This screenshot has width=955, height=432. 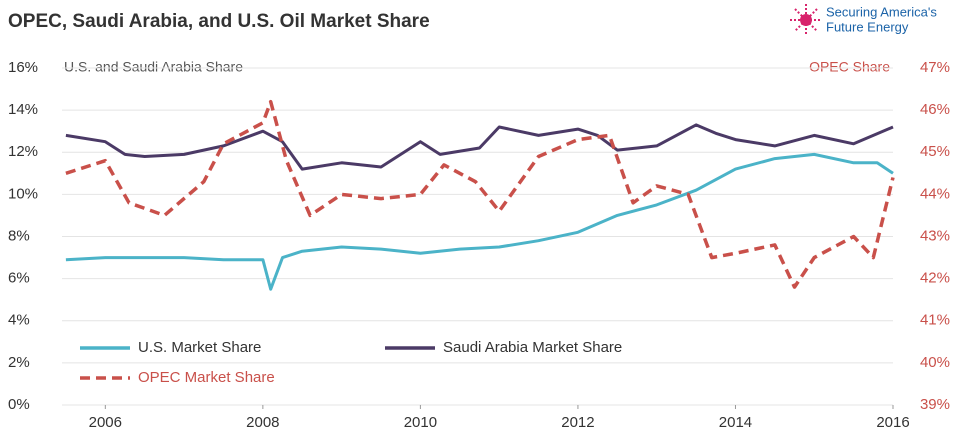 What do you see at coordinates (19, 404) in the screenshot?
I see `y-tick-label: 0%` at bounding box center [19, 404].